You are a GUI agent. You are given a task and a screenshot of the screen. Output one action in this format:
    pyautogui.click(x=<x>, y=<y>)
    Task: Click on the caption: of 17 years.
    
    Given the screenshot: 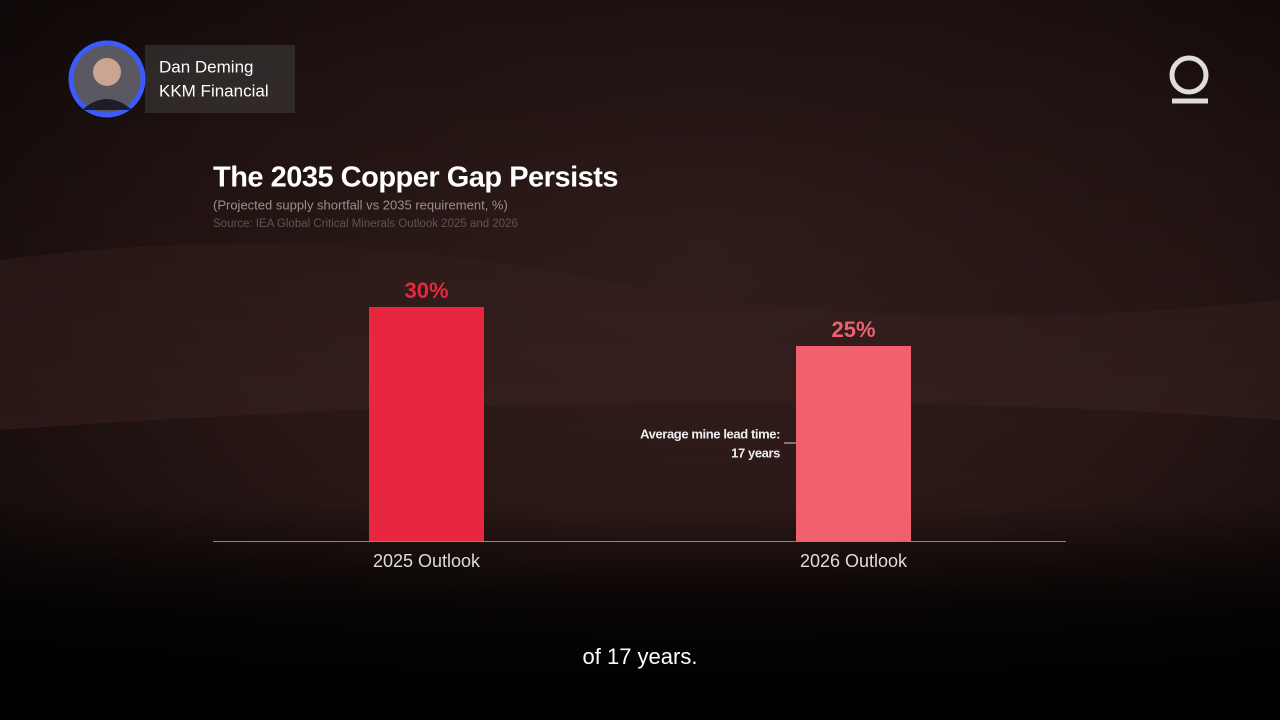 What is the action you would take?
    pyautogui.click(x=640, y=656)
    